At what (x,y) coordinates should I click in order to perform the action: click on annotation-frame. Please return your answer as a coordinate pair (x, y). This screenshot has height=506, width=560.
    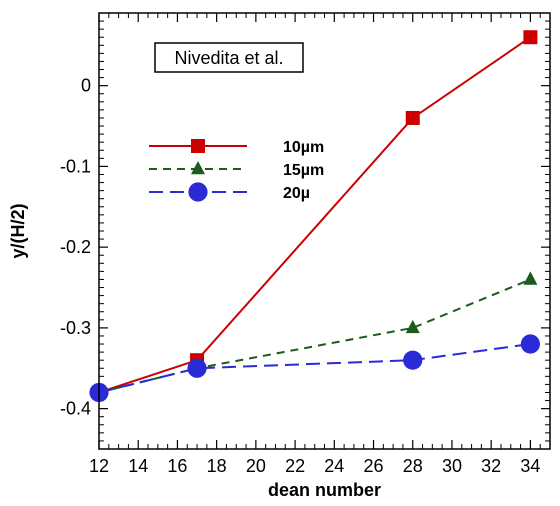
    Looking at the image, I should click on (229, 57).